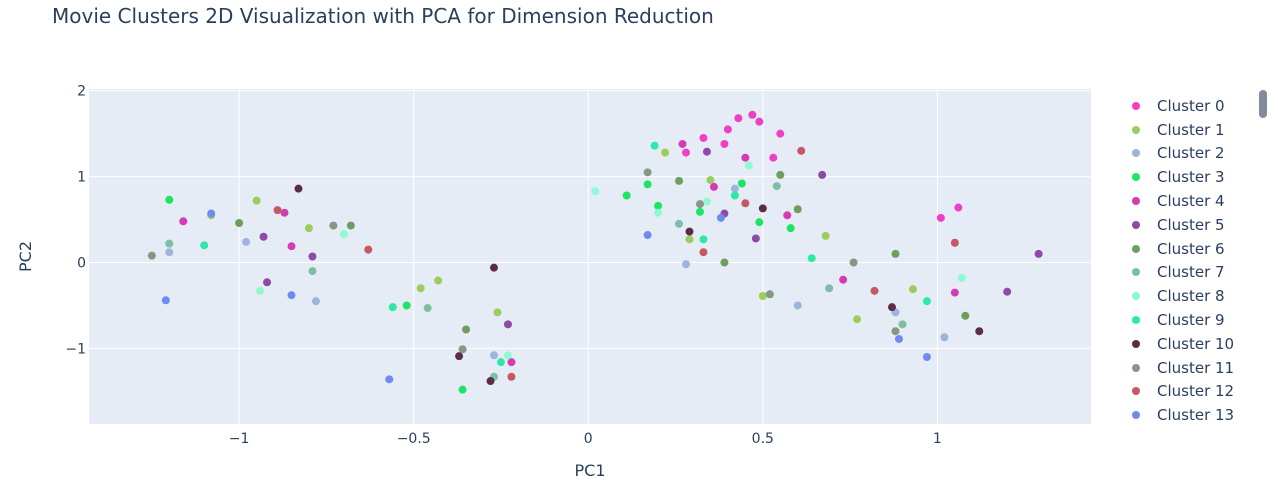  I want to click on legend-item-cluster-6: Cluster 6, so click(1193, 249).